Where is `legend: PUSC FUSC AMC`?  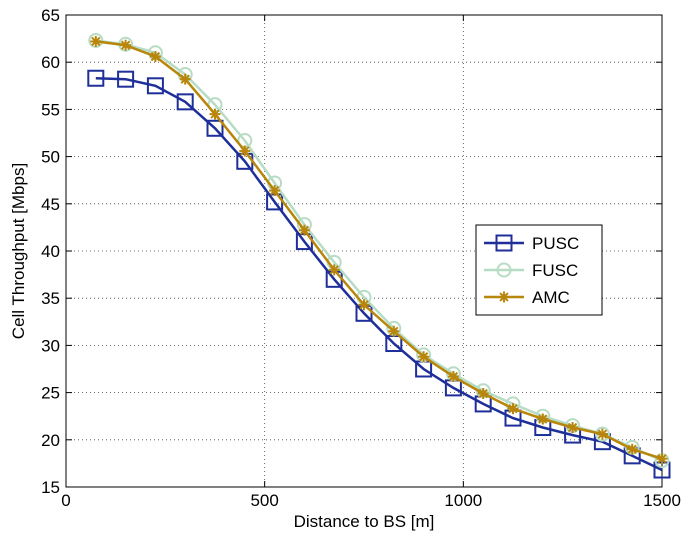
legend: PUSC FUSC AMC is located at coordinates (539, 270).